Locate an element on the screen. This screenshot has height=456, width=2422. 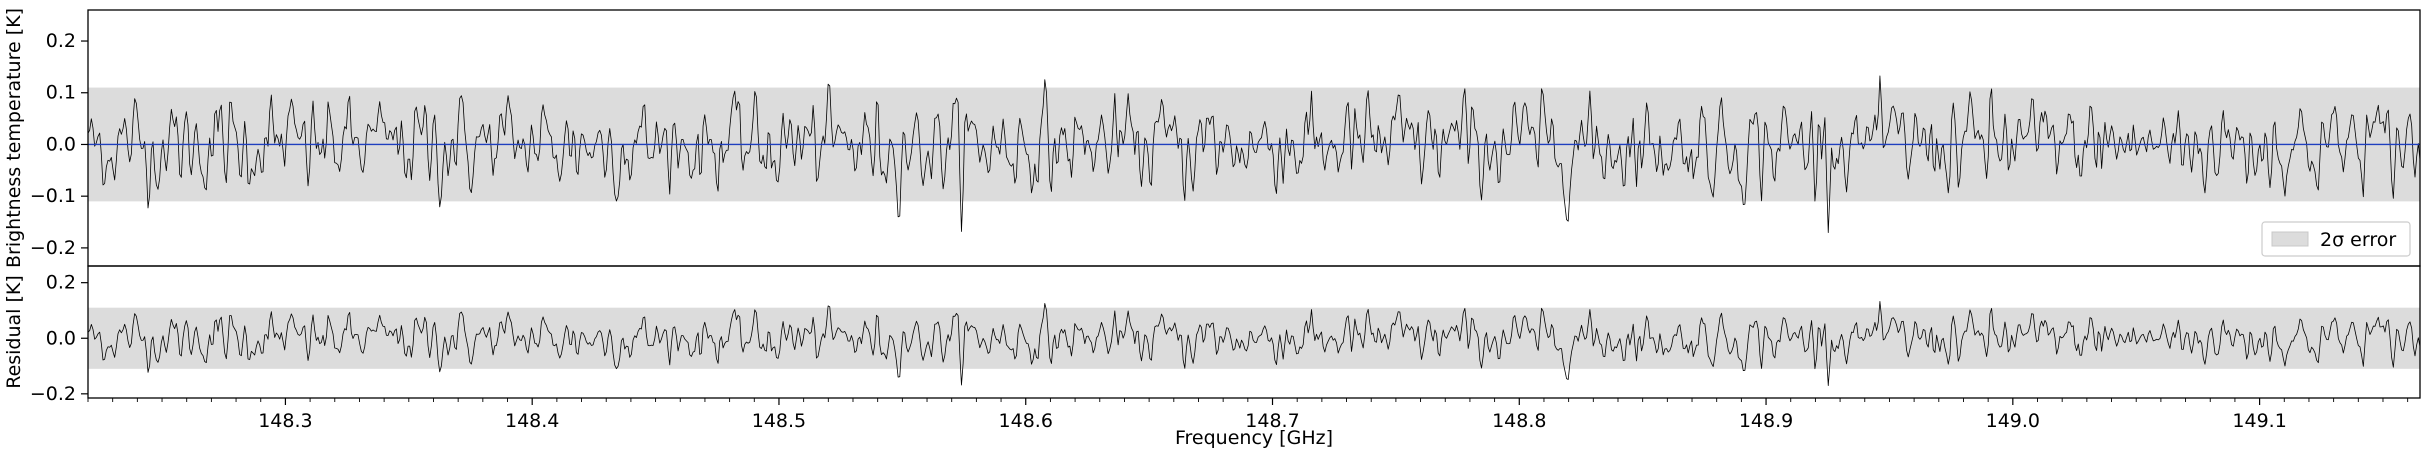
x-tick-label: 148.8 is located at coordinates (1519, 421).